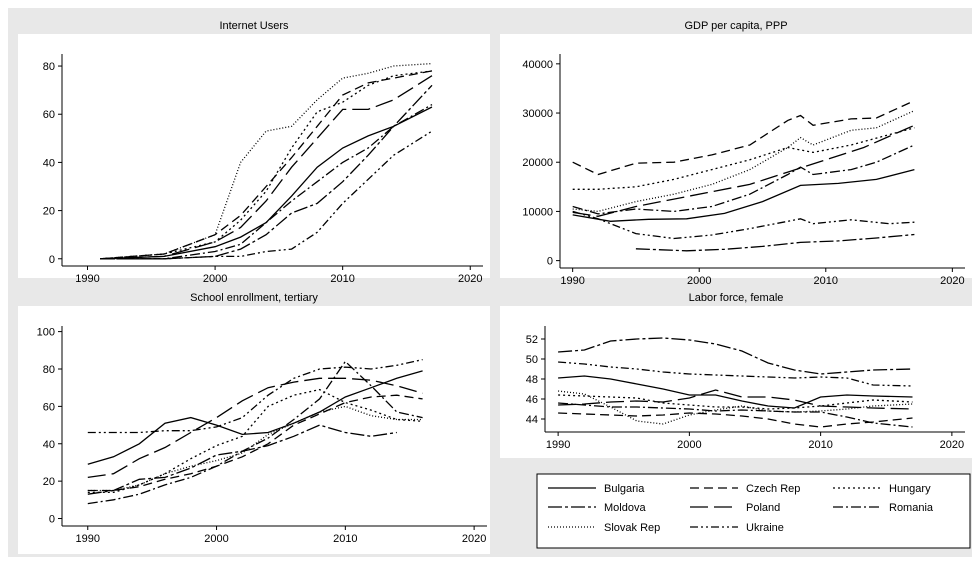 This screenshot has height=570, width=980. I want to click on legend-box, so click(753, 511).